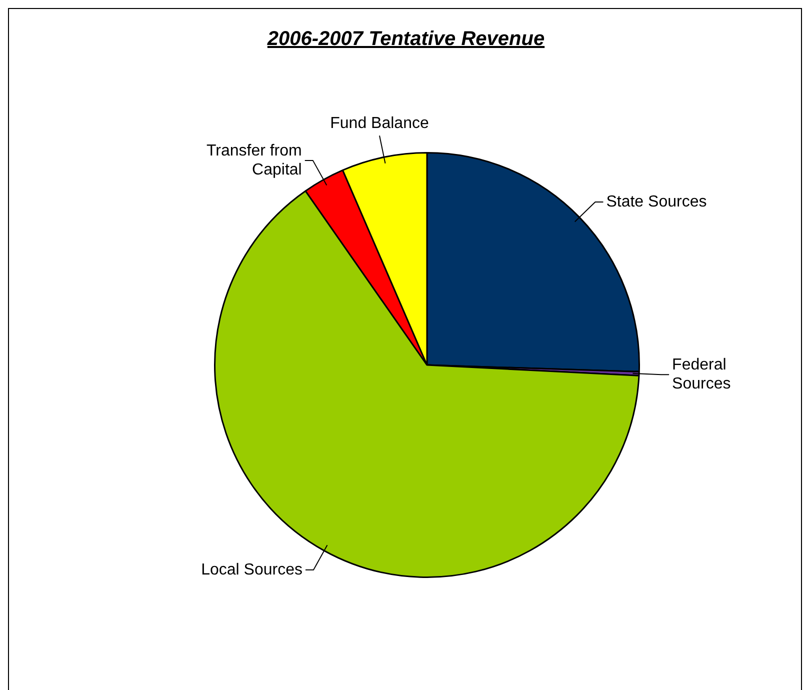 This screenshot has width=812, height=690. What do you see at coordinates (379, 123) in the screenshot?
I see `slice-label: Fund Balance` at bounding box center [379, 123].